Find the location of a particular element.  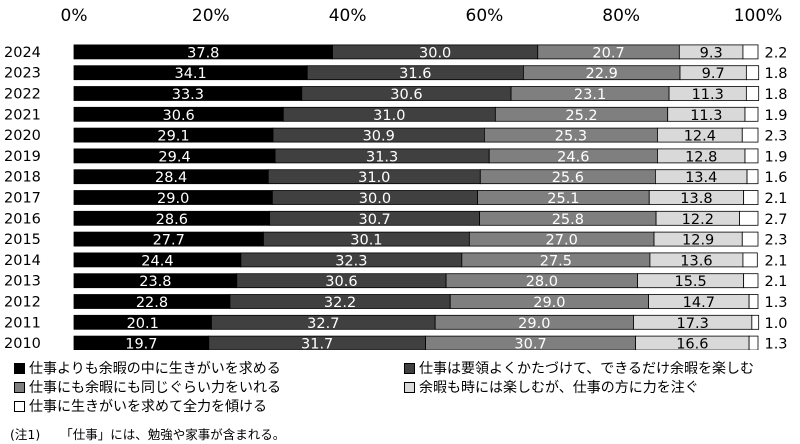

legend-item: 仕事は要領よくかたづけて、できるだけ余暇を楽しむ is located at coordinates (579, 368).